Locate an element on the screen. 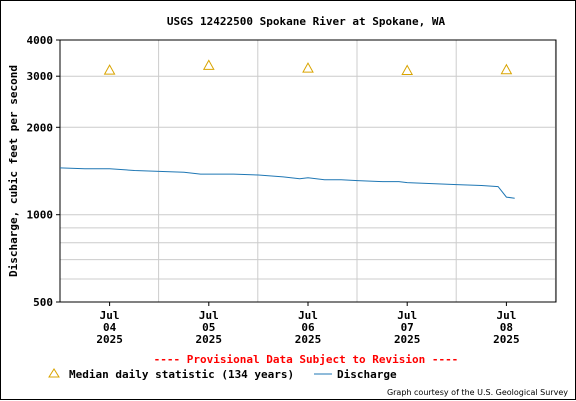 The image size is (576, 401). legend-discharge-label: Discharge is located at coordinates (367, 374).